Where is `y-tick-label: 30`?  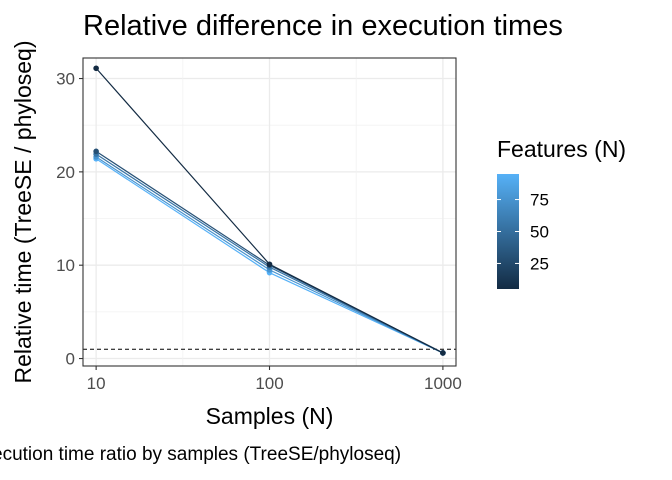 y-tick-label: 30 is located at coordinates (65, 79).